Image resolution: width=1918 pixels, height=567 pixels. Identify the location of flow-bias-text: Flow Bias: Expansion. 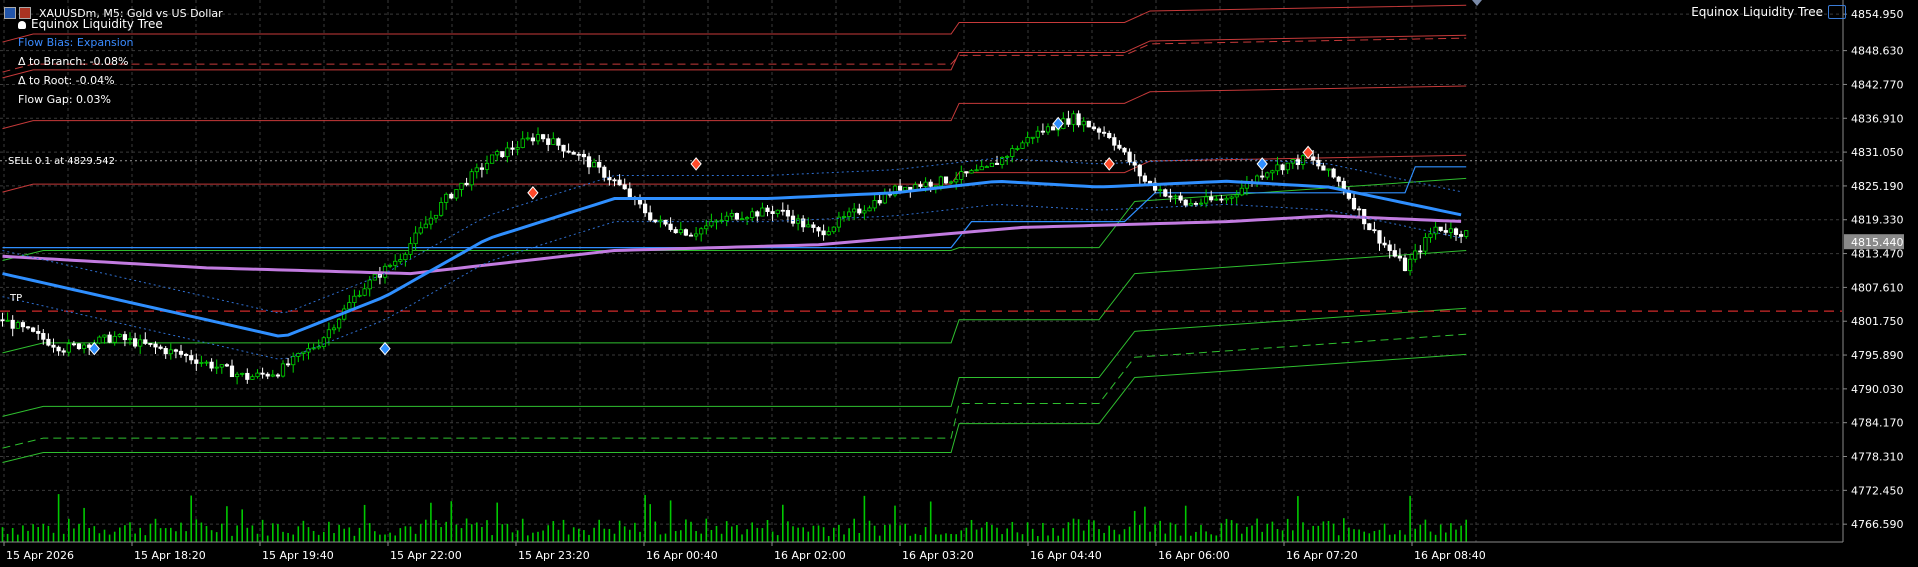
(76, 42).